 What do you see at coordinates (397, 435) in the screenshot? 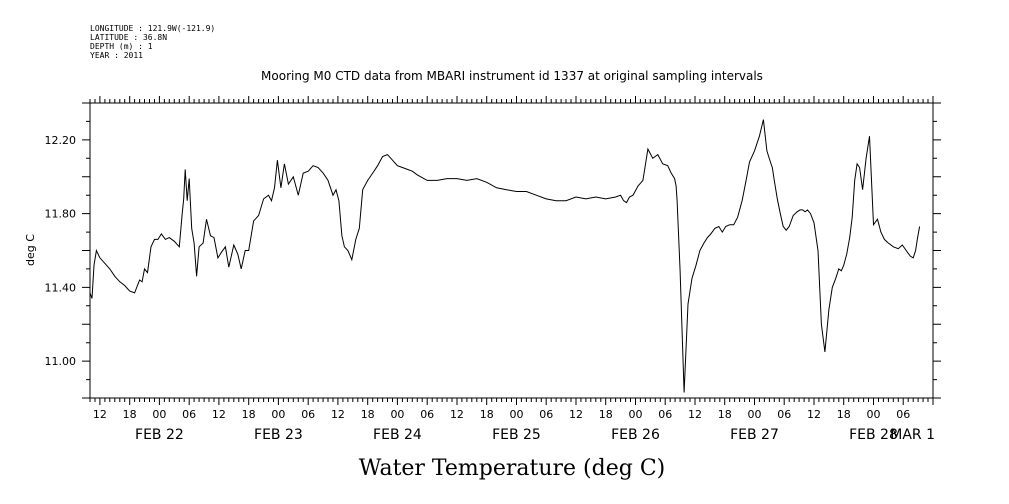
I see `x-date-label: FEB 24` at bounding box center [397, 435].